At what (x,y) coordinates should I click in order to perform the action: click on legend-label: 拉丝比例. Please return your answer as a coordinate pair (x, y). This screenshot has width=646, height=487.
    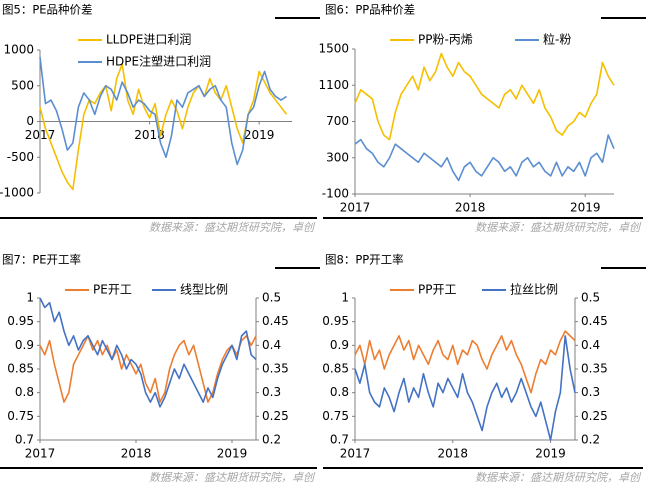
    Looking at the image, I should click on (534, 289).